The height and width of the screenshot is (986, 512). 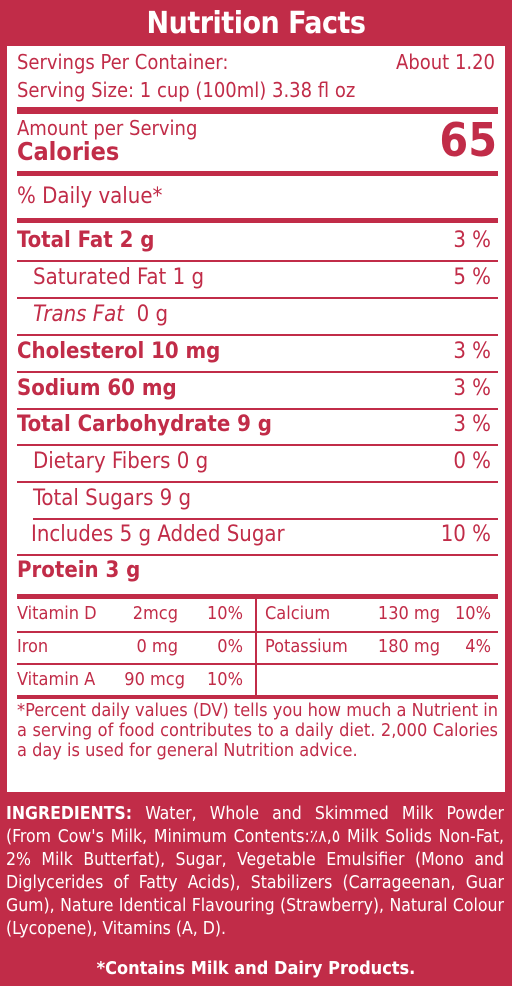 I want to click on ingredients-label: INGREDIENTS:, so click(x=69, y=814).